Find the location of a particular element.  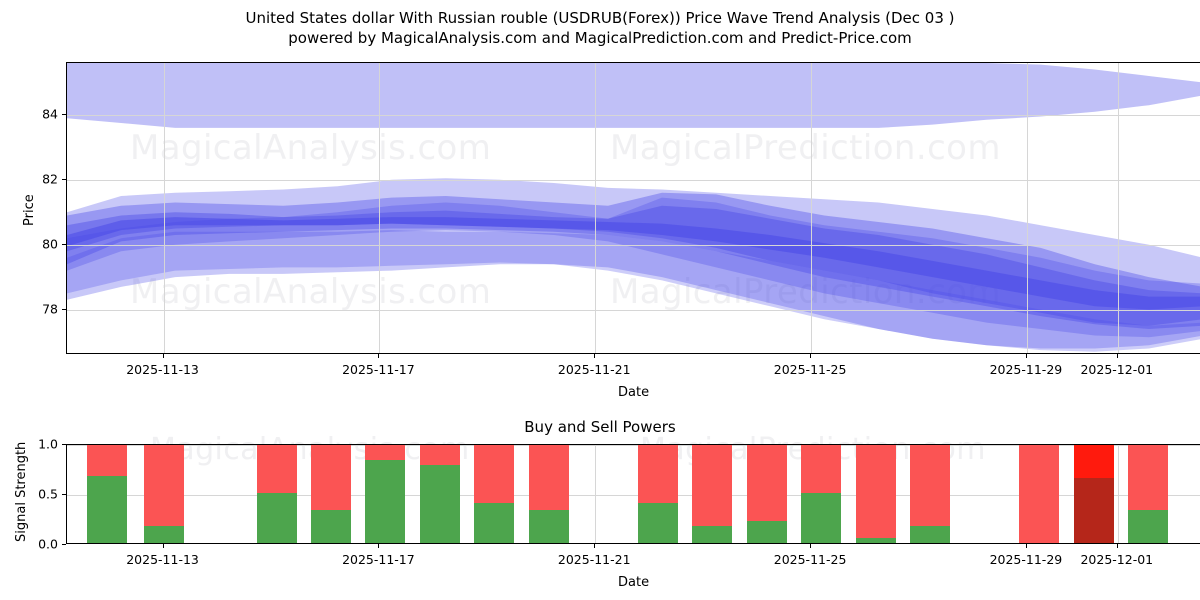

bar-y-tick-label: 0.0 is located at coordinates (48, 544).